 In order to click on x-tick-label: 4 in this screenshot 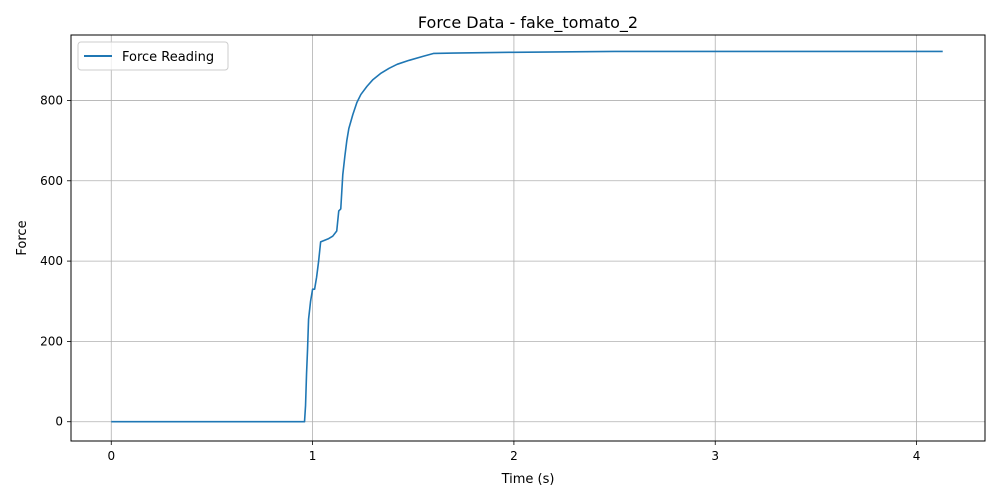, I will do `click(917, 456)`.